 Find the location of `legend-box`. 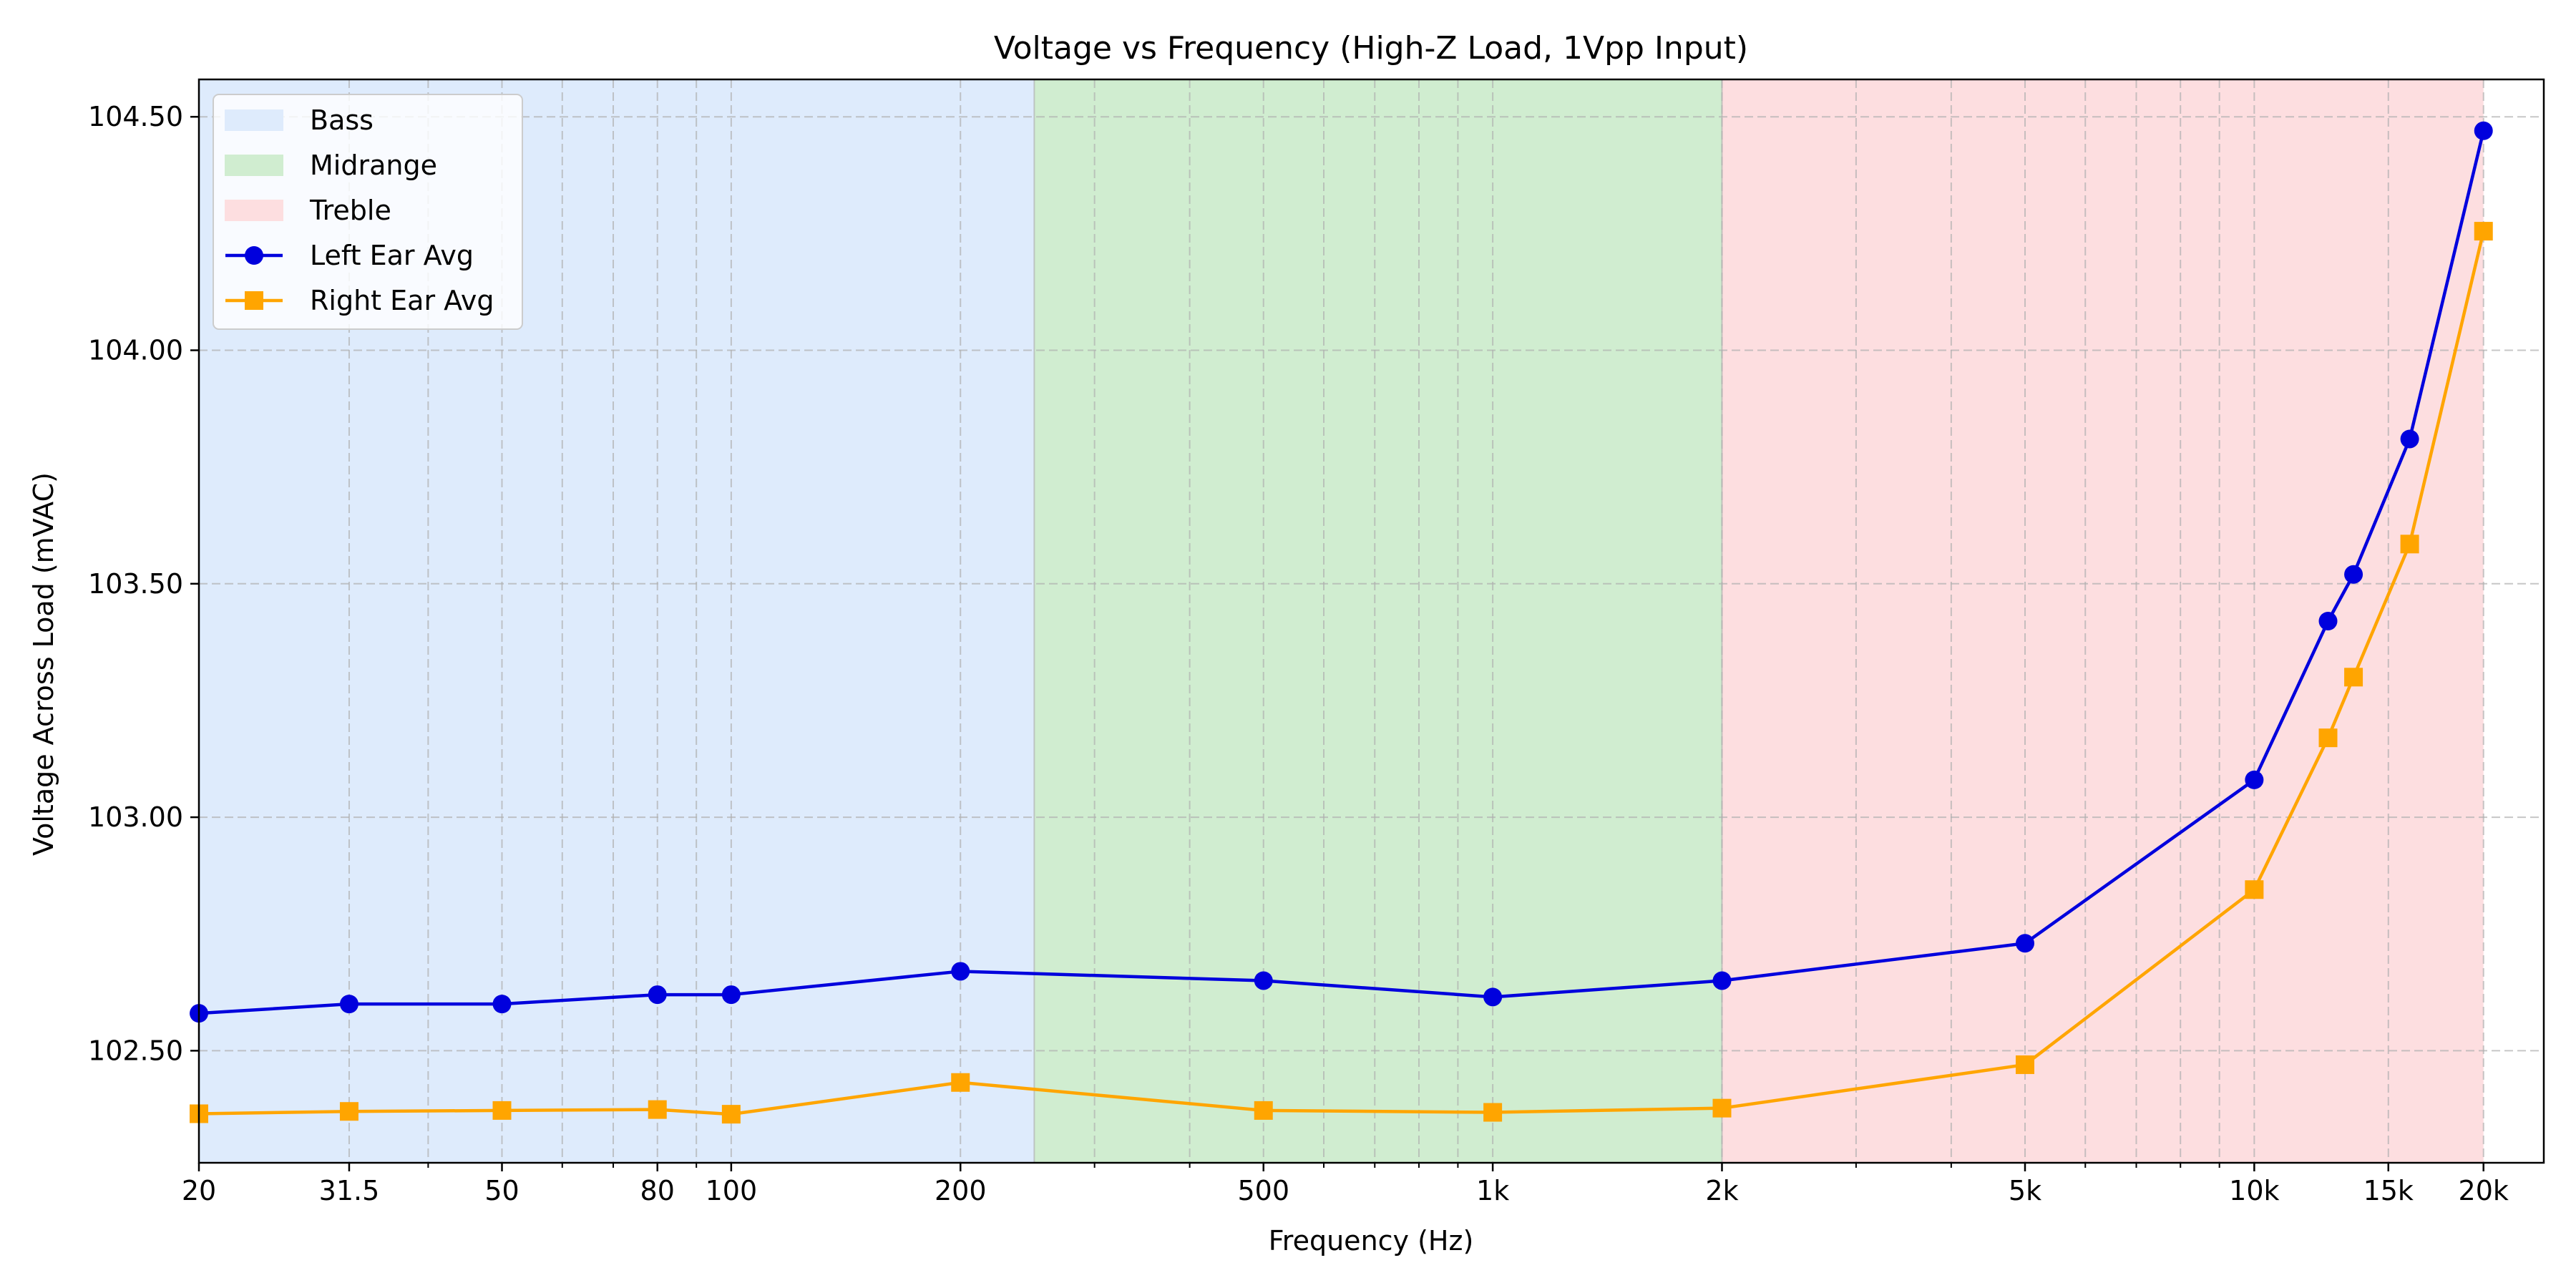

legend-box is located at coordinates (368, 212).